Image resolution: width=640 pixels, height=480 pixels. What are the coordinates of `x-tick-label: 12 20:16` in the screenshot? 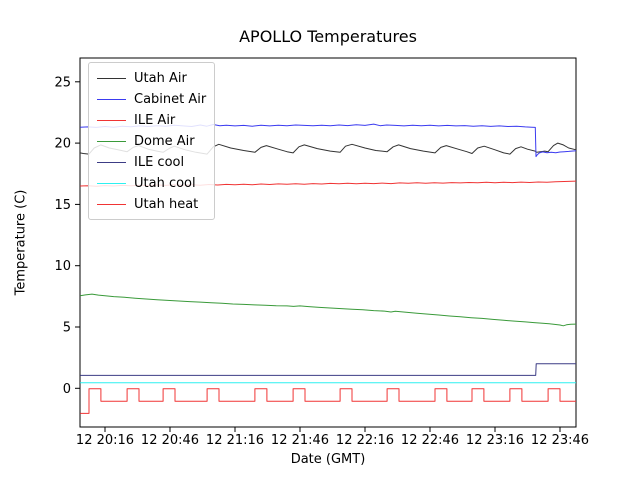 It's located at (105, 440).